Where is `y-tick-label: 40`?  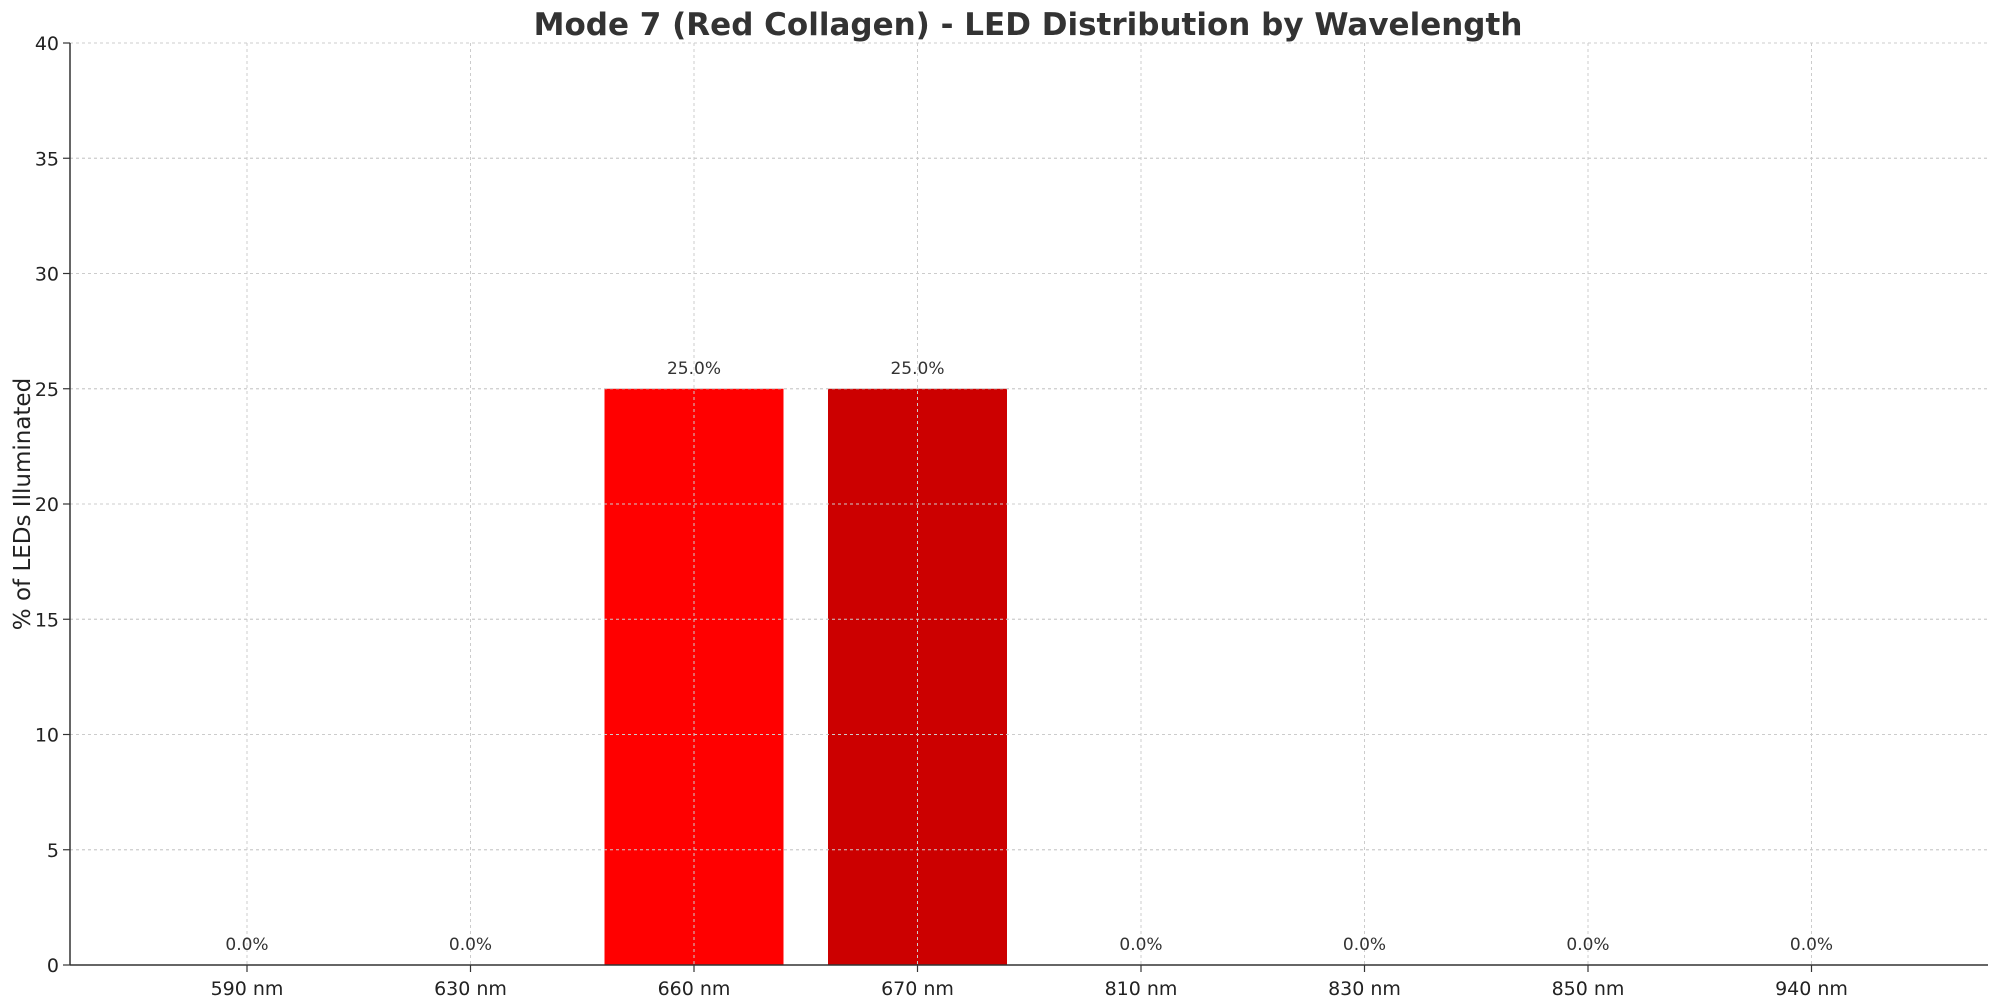
y-tick-label: 40 is located at coordinates (47, 44).